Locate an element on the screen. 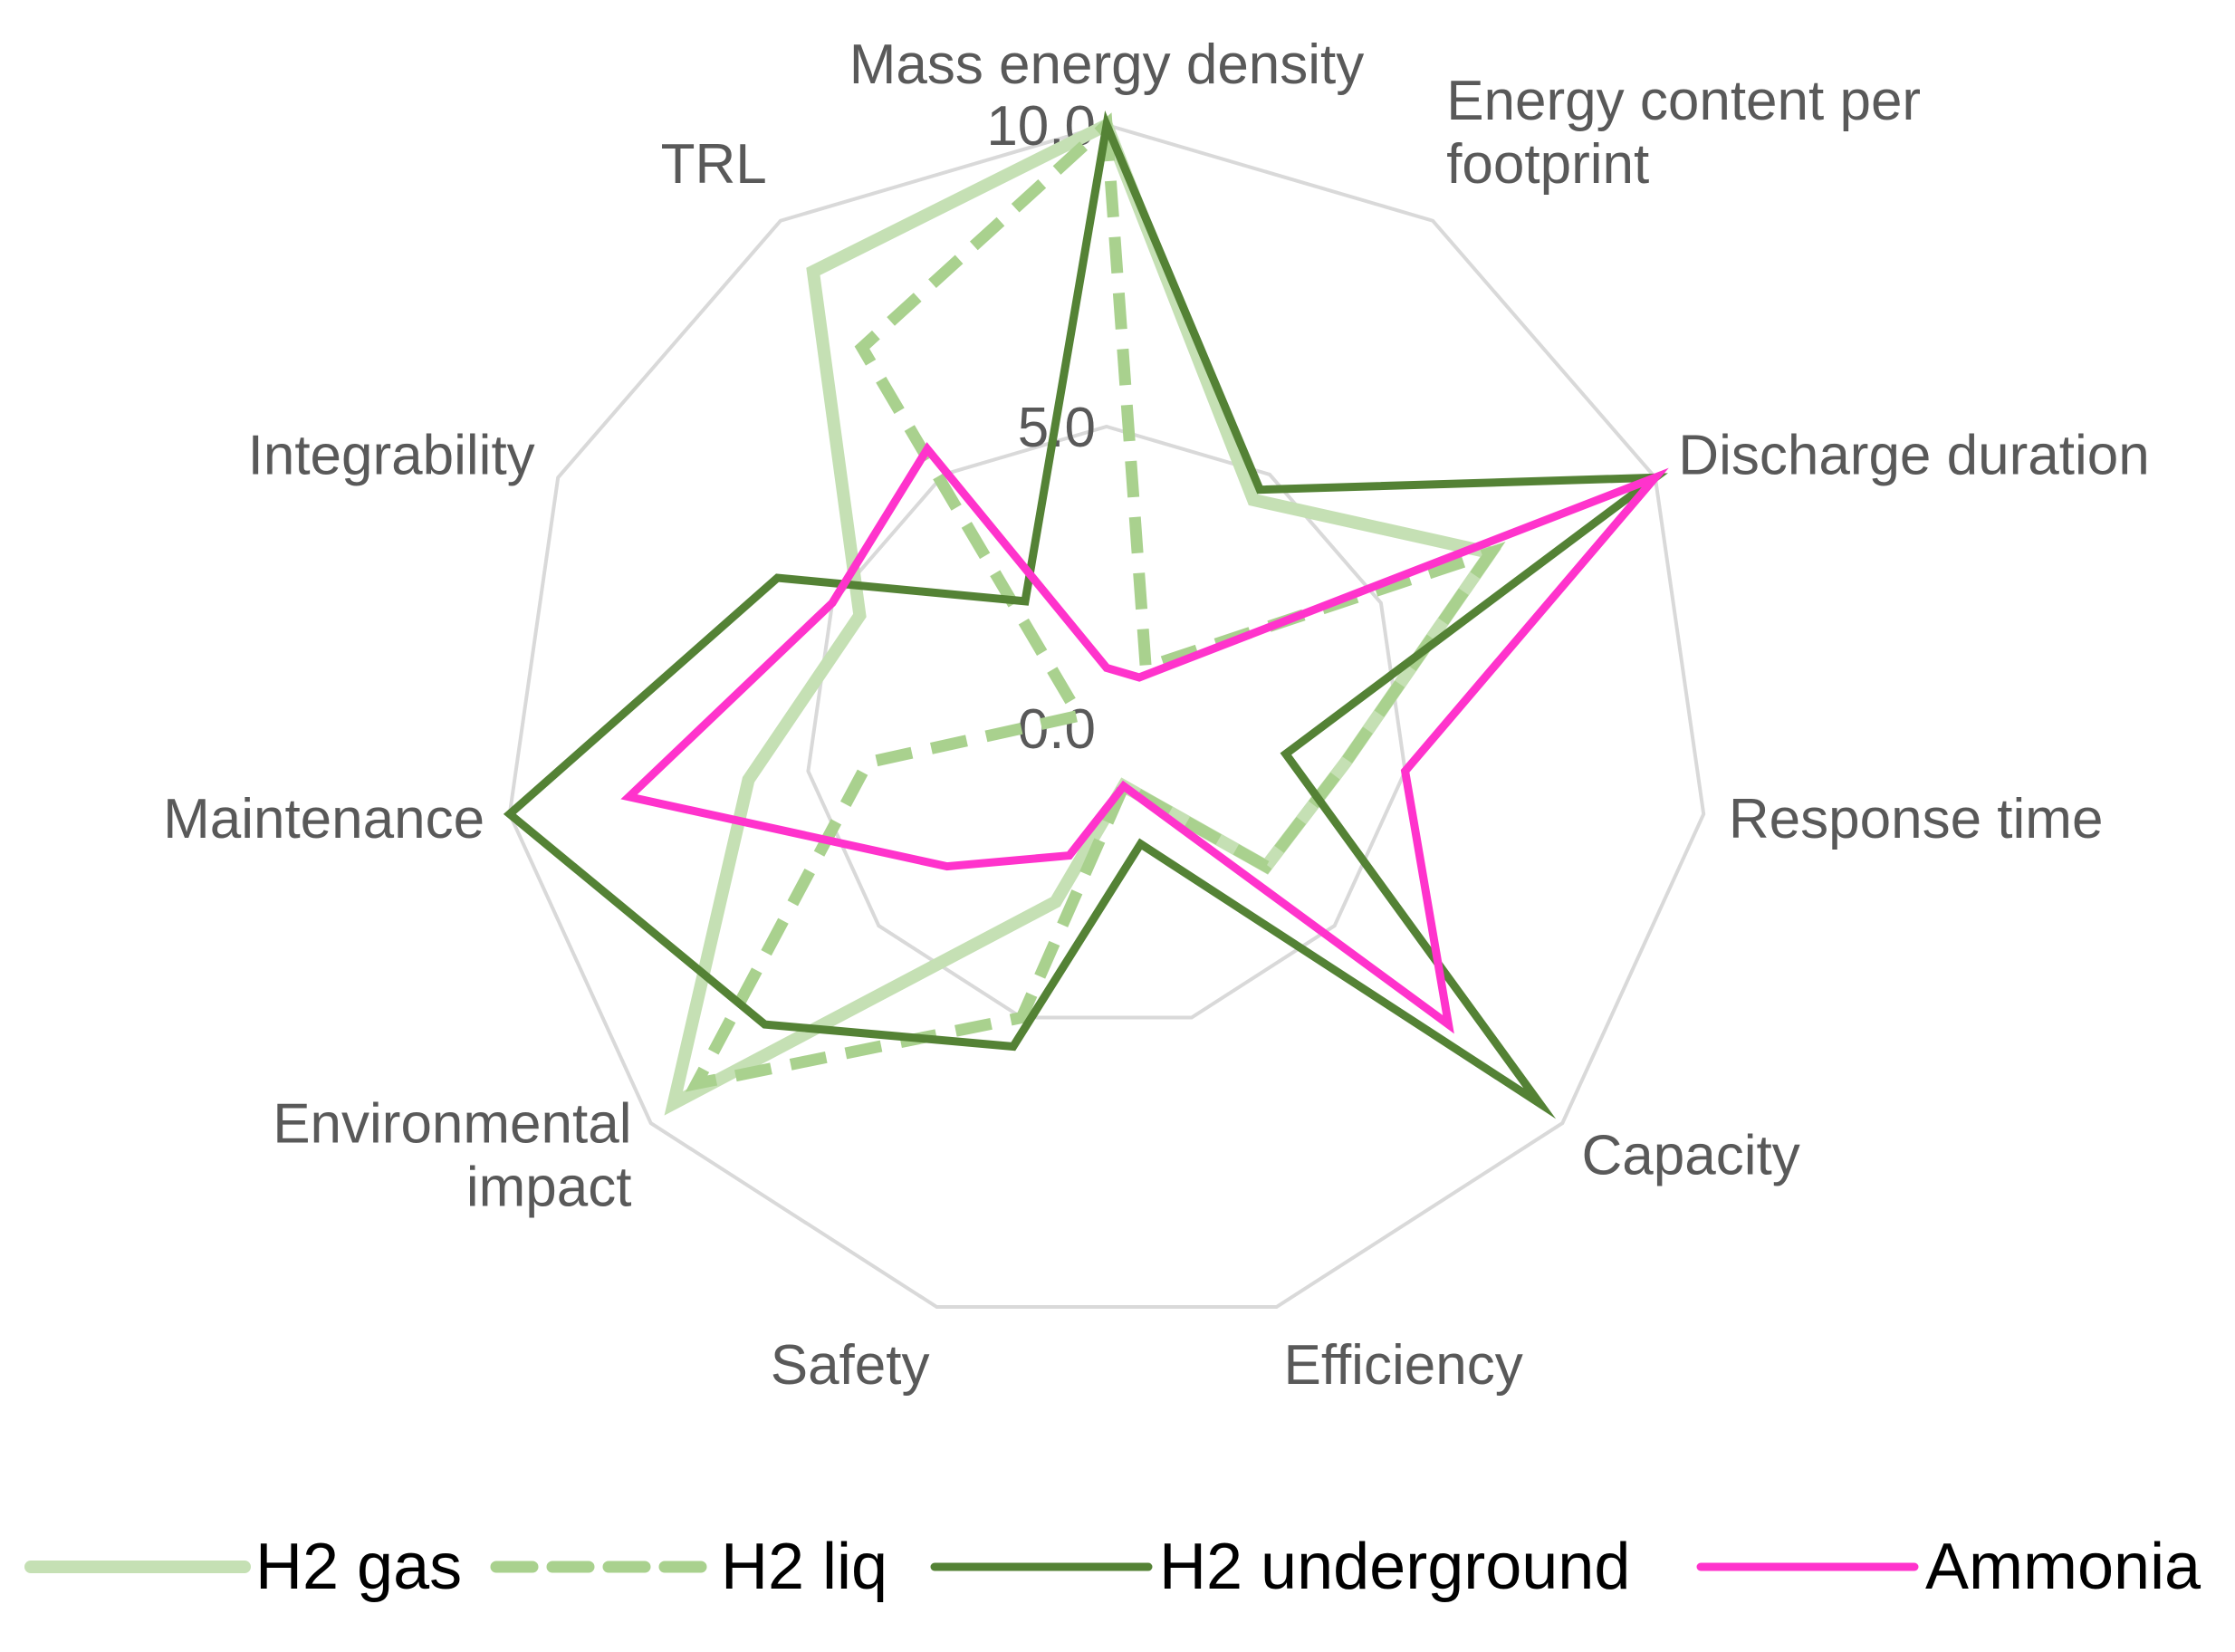 The width and height of the screenshot is (2235, 1652). legend-label-ammonia: Ammonia is located at coordinates (2063, 1567).